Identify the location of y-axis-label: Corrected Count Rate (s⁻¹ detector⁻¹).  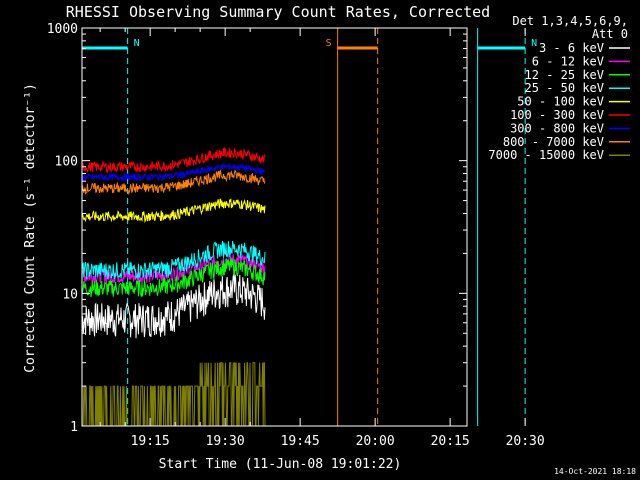
(30, 228).